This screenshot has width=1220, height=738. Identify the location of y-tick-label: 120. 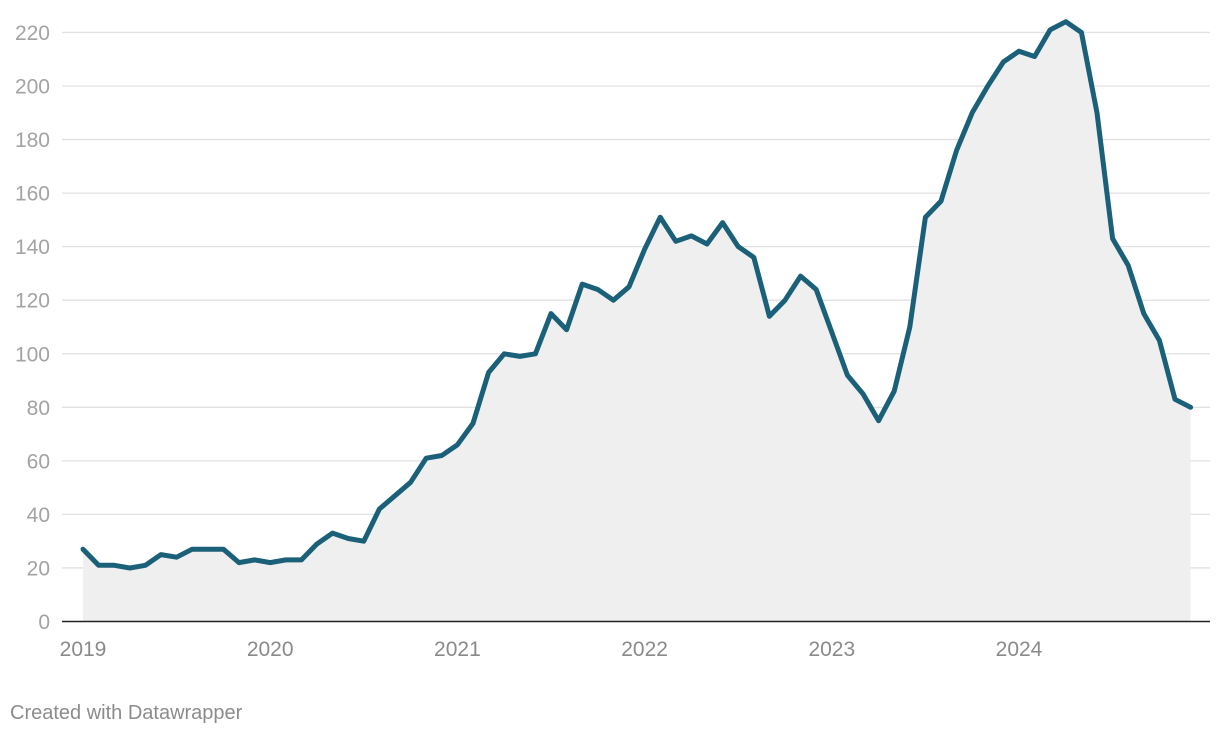
(32, 301).